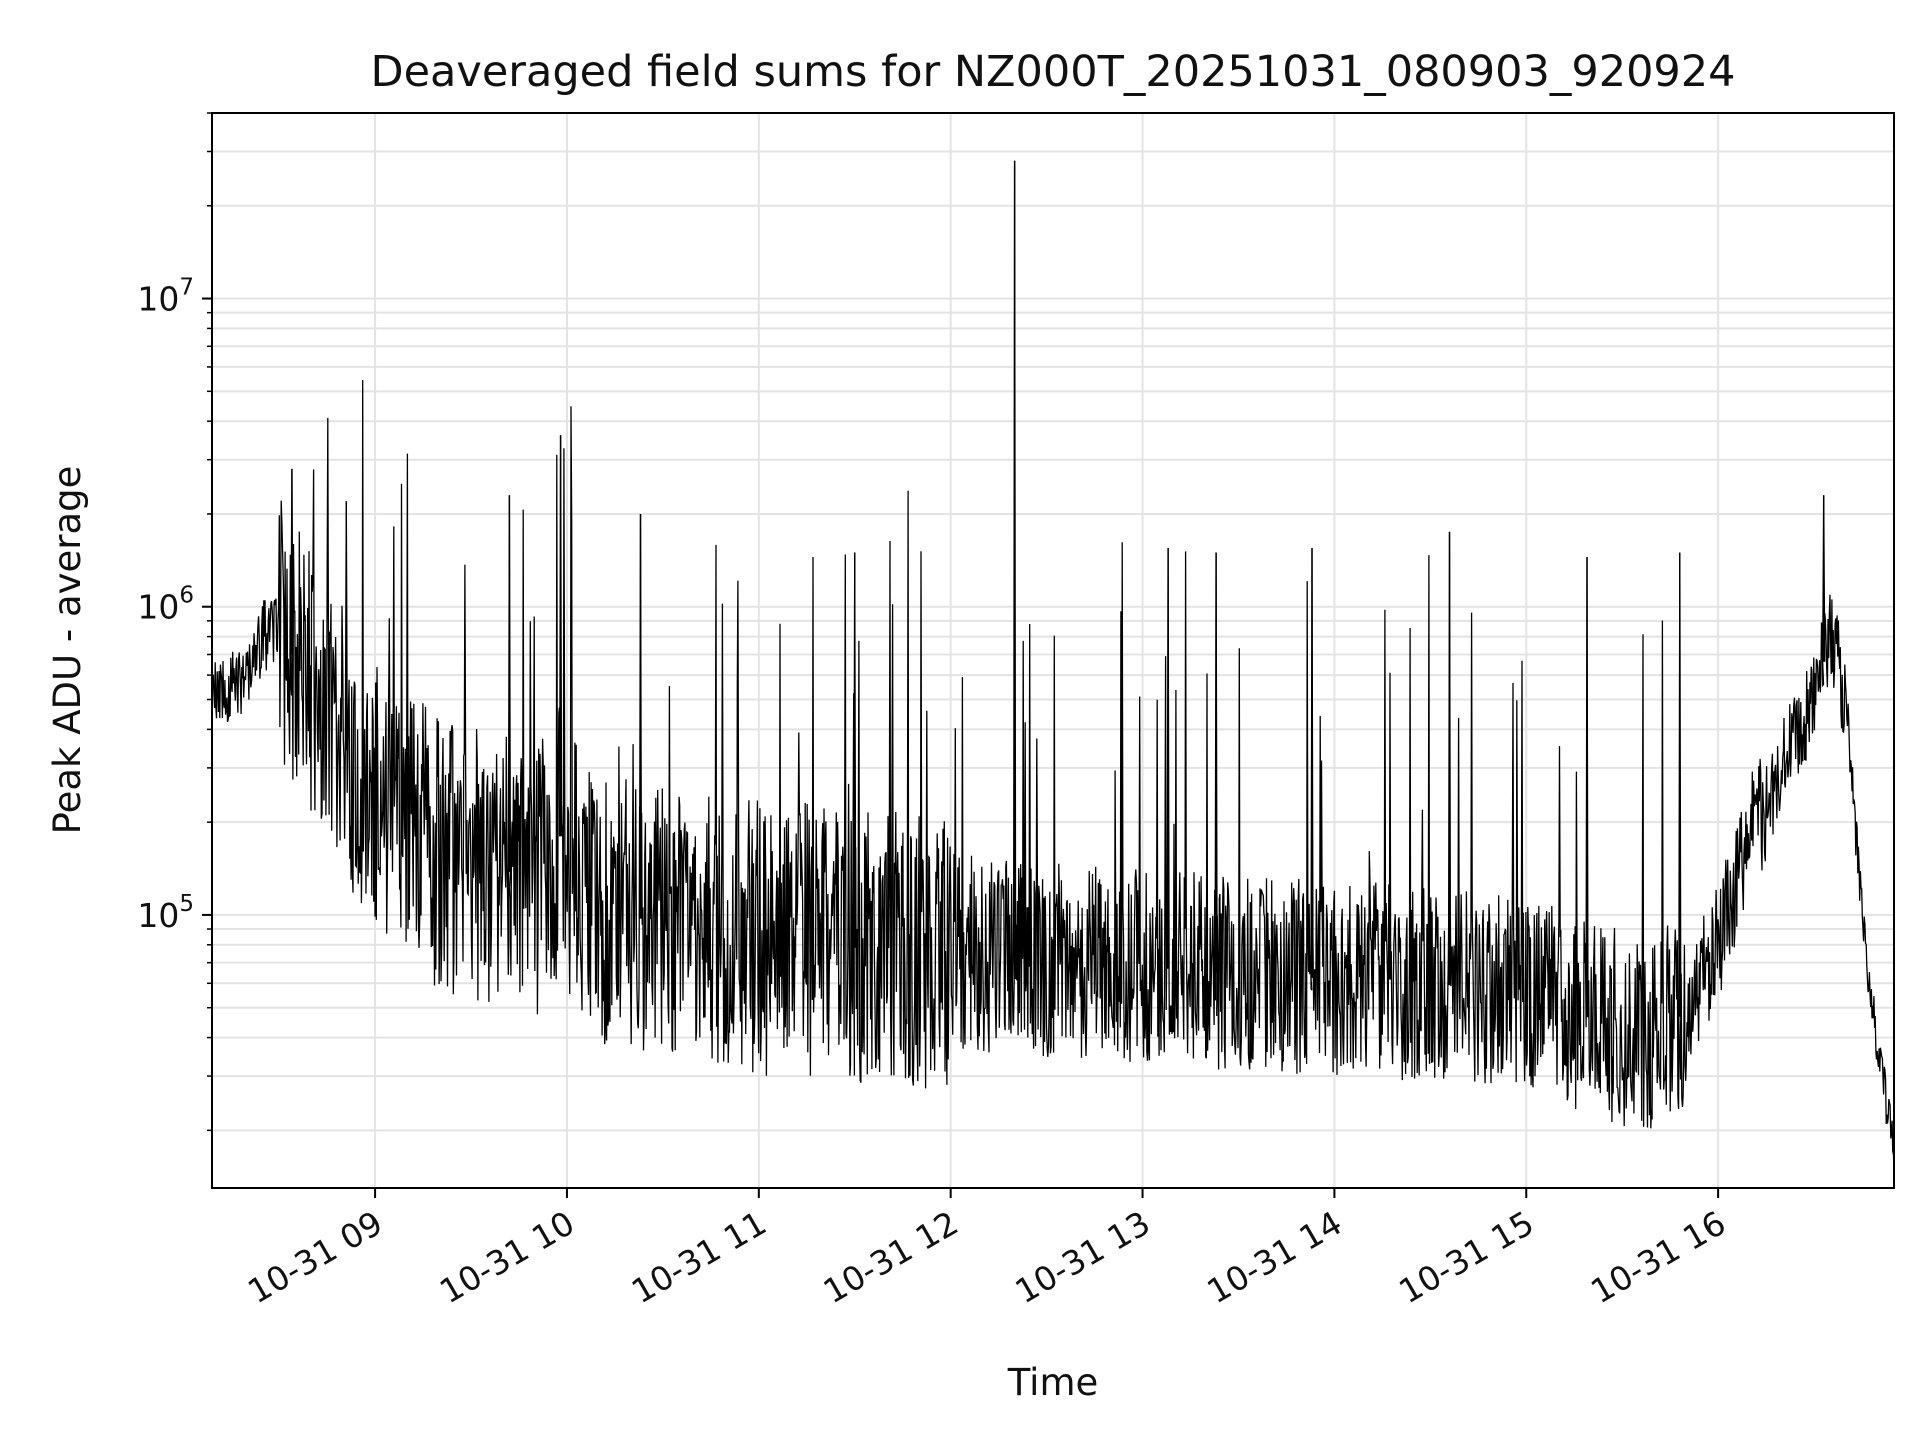 The image size is (1920, 1440). What do you see at coordinates (1053, 1382) in the screenshot?
I see `x-axis-label: Time` at bounding box center [1053, 1382].